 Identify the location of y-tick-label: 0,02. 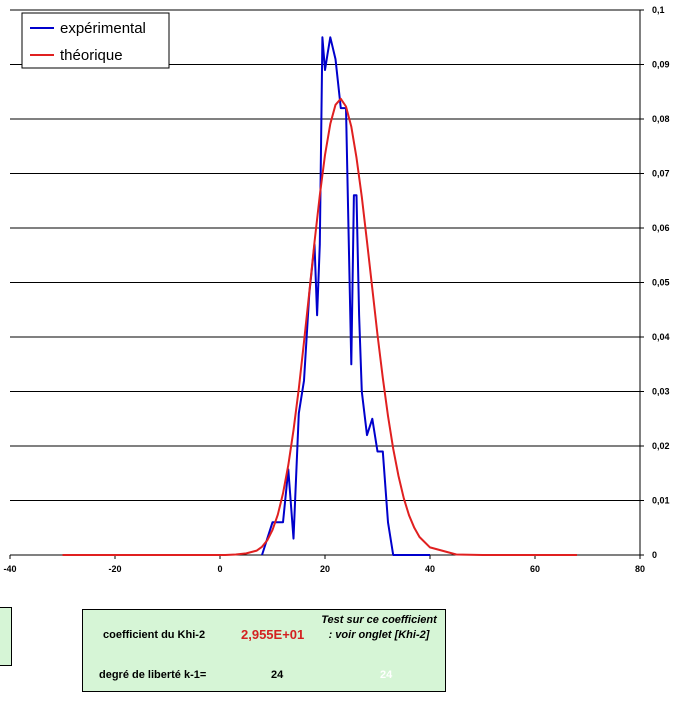
(661, 446).